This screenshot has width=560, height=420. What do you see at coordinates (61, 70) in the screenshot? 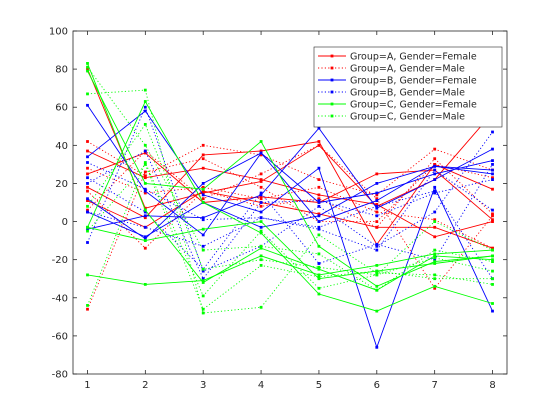
I see `y-tick-label: 80` at bounding box center [61, 70].